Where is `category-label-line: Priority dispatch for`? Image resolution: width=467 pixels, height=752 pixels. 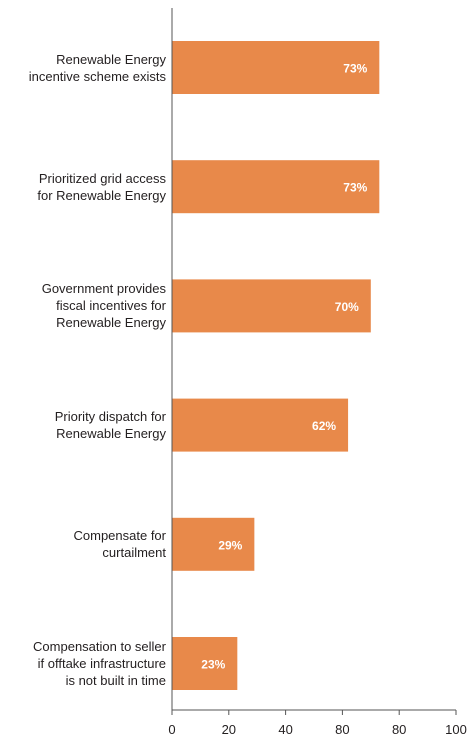
category-label-line: Priority dispatch for is located at coordinates (110, 417).